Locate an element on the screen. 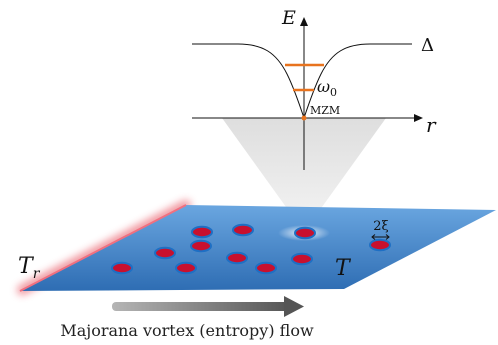  caption: Majorana vortex (entropy) flow is located at coordinates (187, 330).